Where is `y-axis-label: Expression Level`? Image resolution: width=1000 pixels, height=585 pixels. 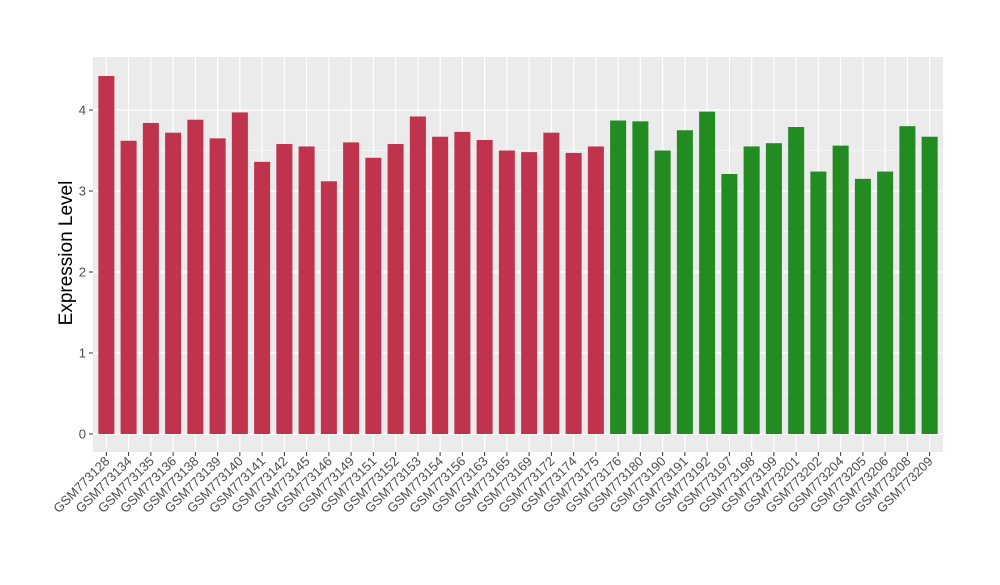 y-axis-label: Expression Level is located at coordinates (66, 253).